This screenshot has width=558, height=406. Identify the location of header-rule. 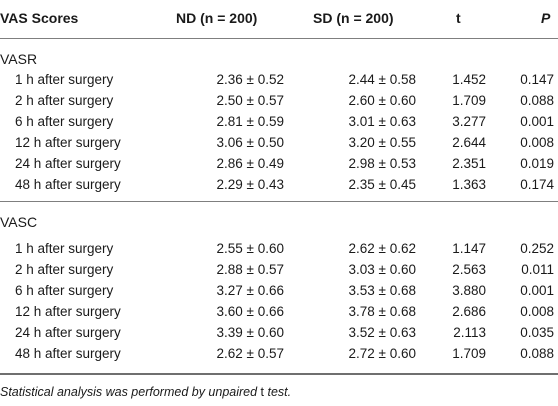
(279, 38).